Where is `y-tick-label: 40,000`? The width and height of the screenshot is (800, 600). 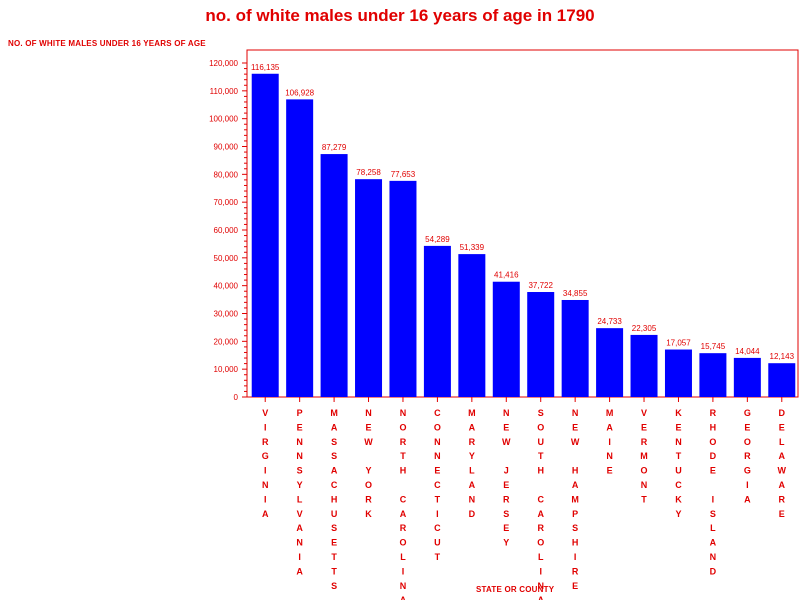
y-tick-label: 40,000 is located at coordinates (226, 286).